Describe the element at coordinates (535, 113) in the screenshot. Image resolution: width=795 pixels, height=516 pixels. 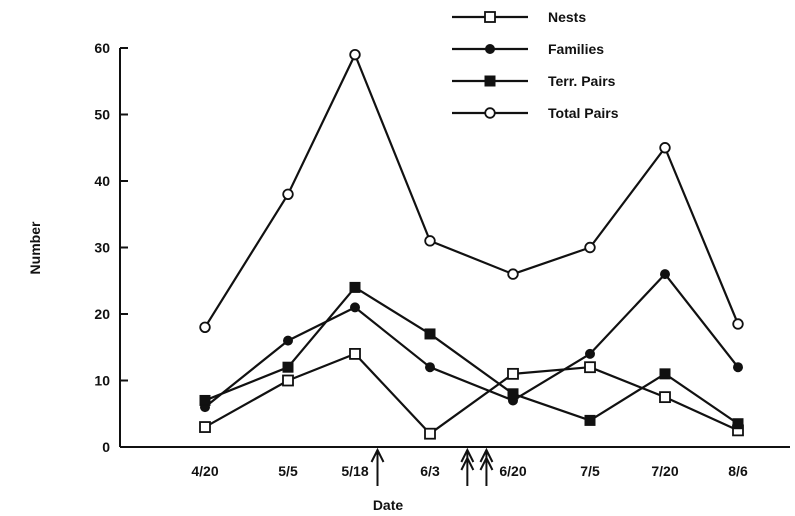
I see `legend-entry: Total Pairs` at that location.